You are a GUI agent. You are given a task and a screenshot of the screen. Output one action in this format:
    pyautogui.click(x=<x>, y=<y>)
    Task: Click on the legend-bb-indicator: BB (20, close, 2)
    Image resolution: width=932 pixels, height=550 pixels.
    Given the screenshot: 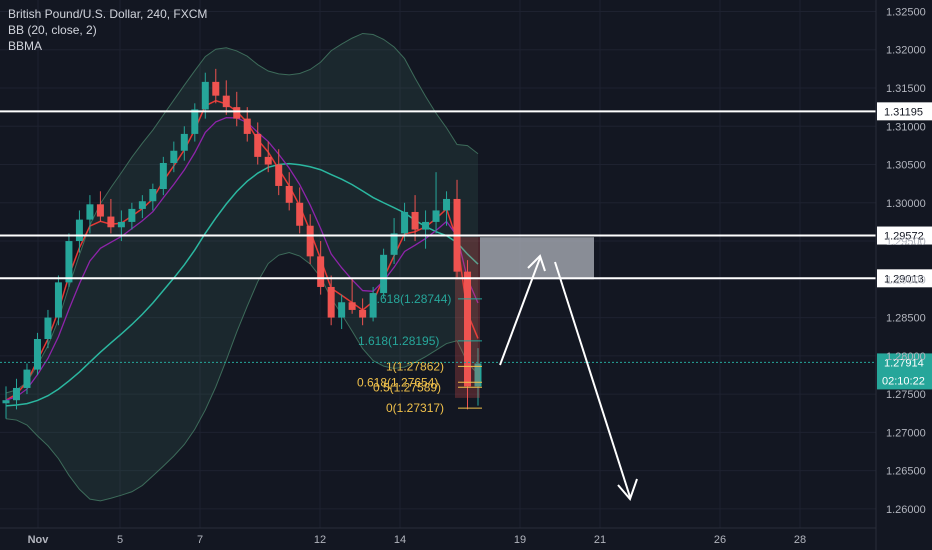 What is the action you would take?
    pyautogui.click(x=52, y=30)
    